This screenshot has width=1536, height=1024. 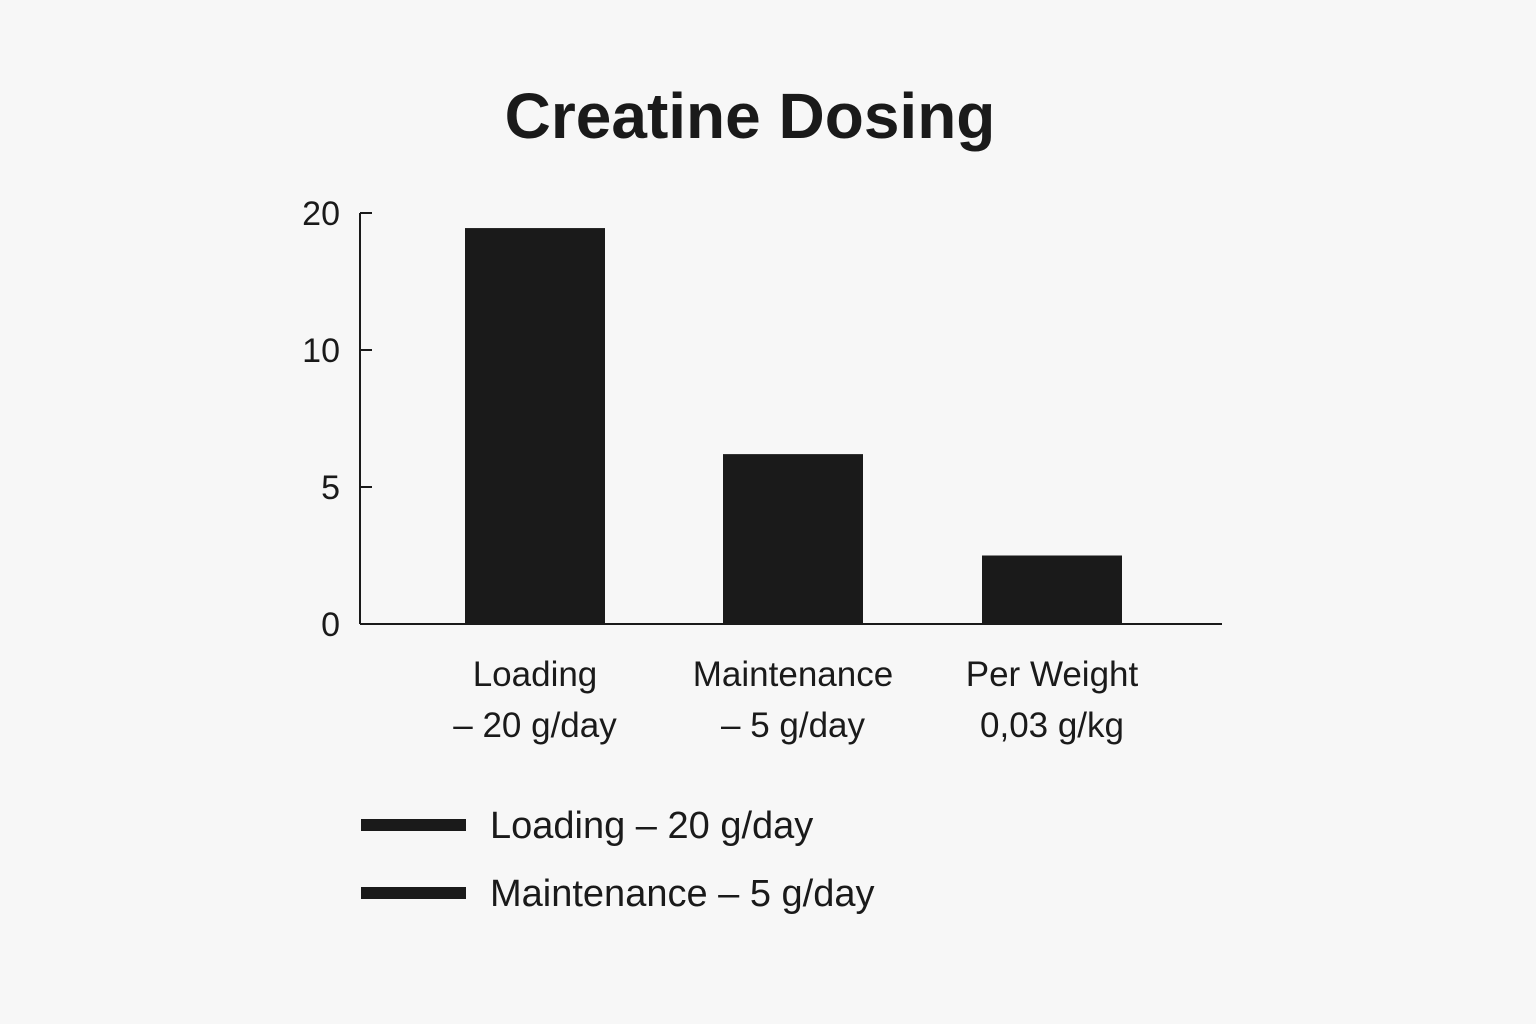 What do you see at coordinates (535, 674) in the screenshot?
I see `category-label: Loading` at bounding box center [535, 674].